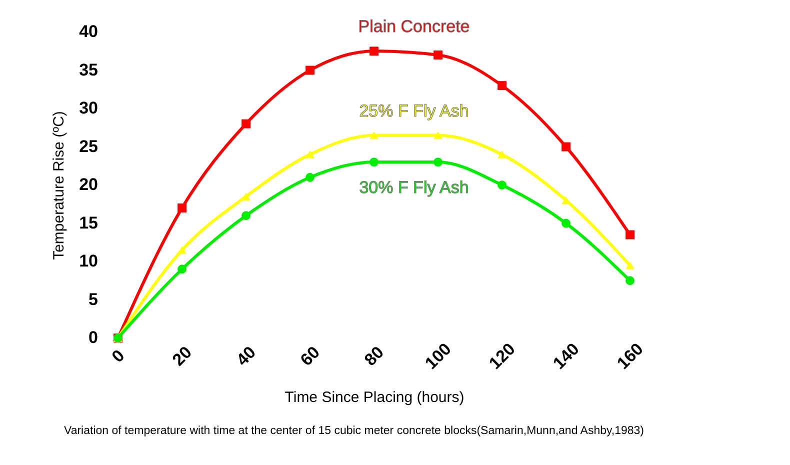  Describe the element at coordinates (438, 356) in the screenshot. I see `x-tick-label: 100` at that location.